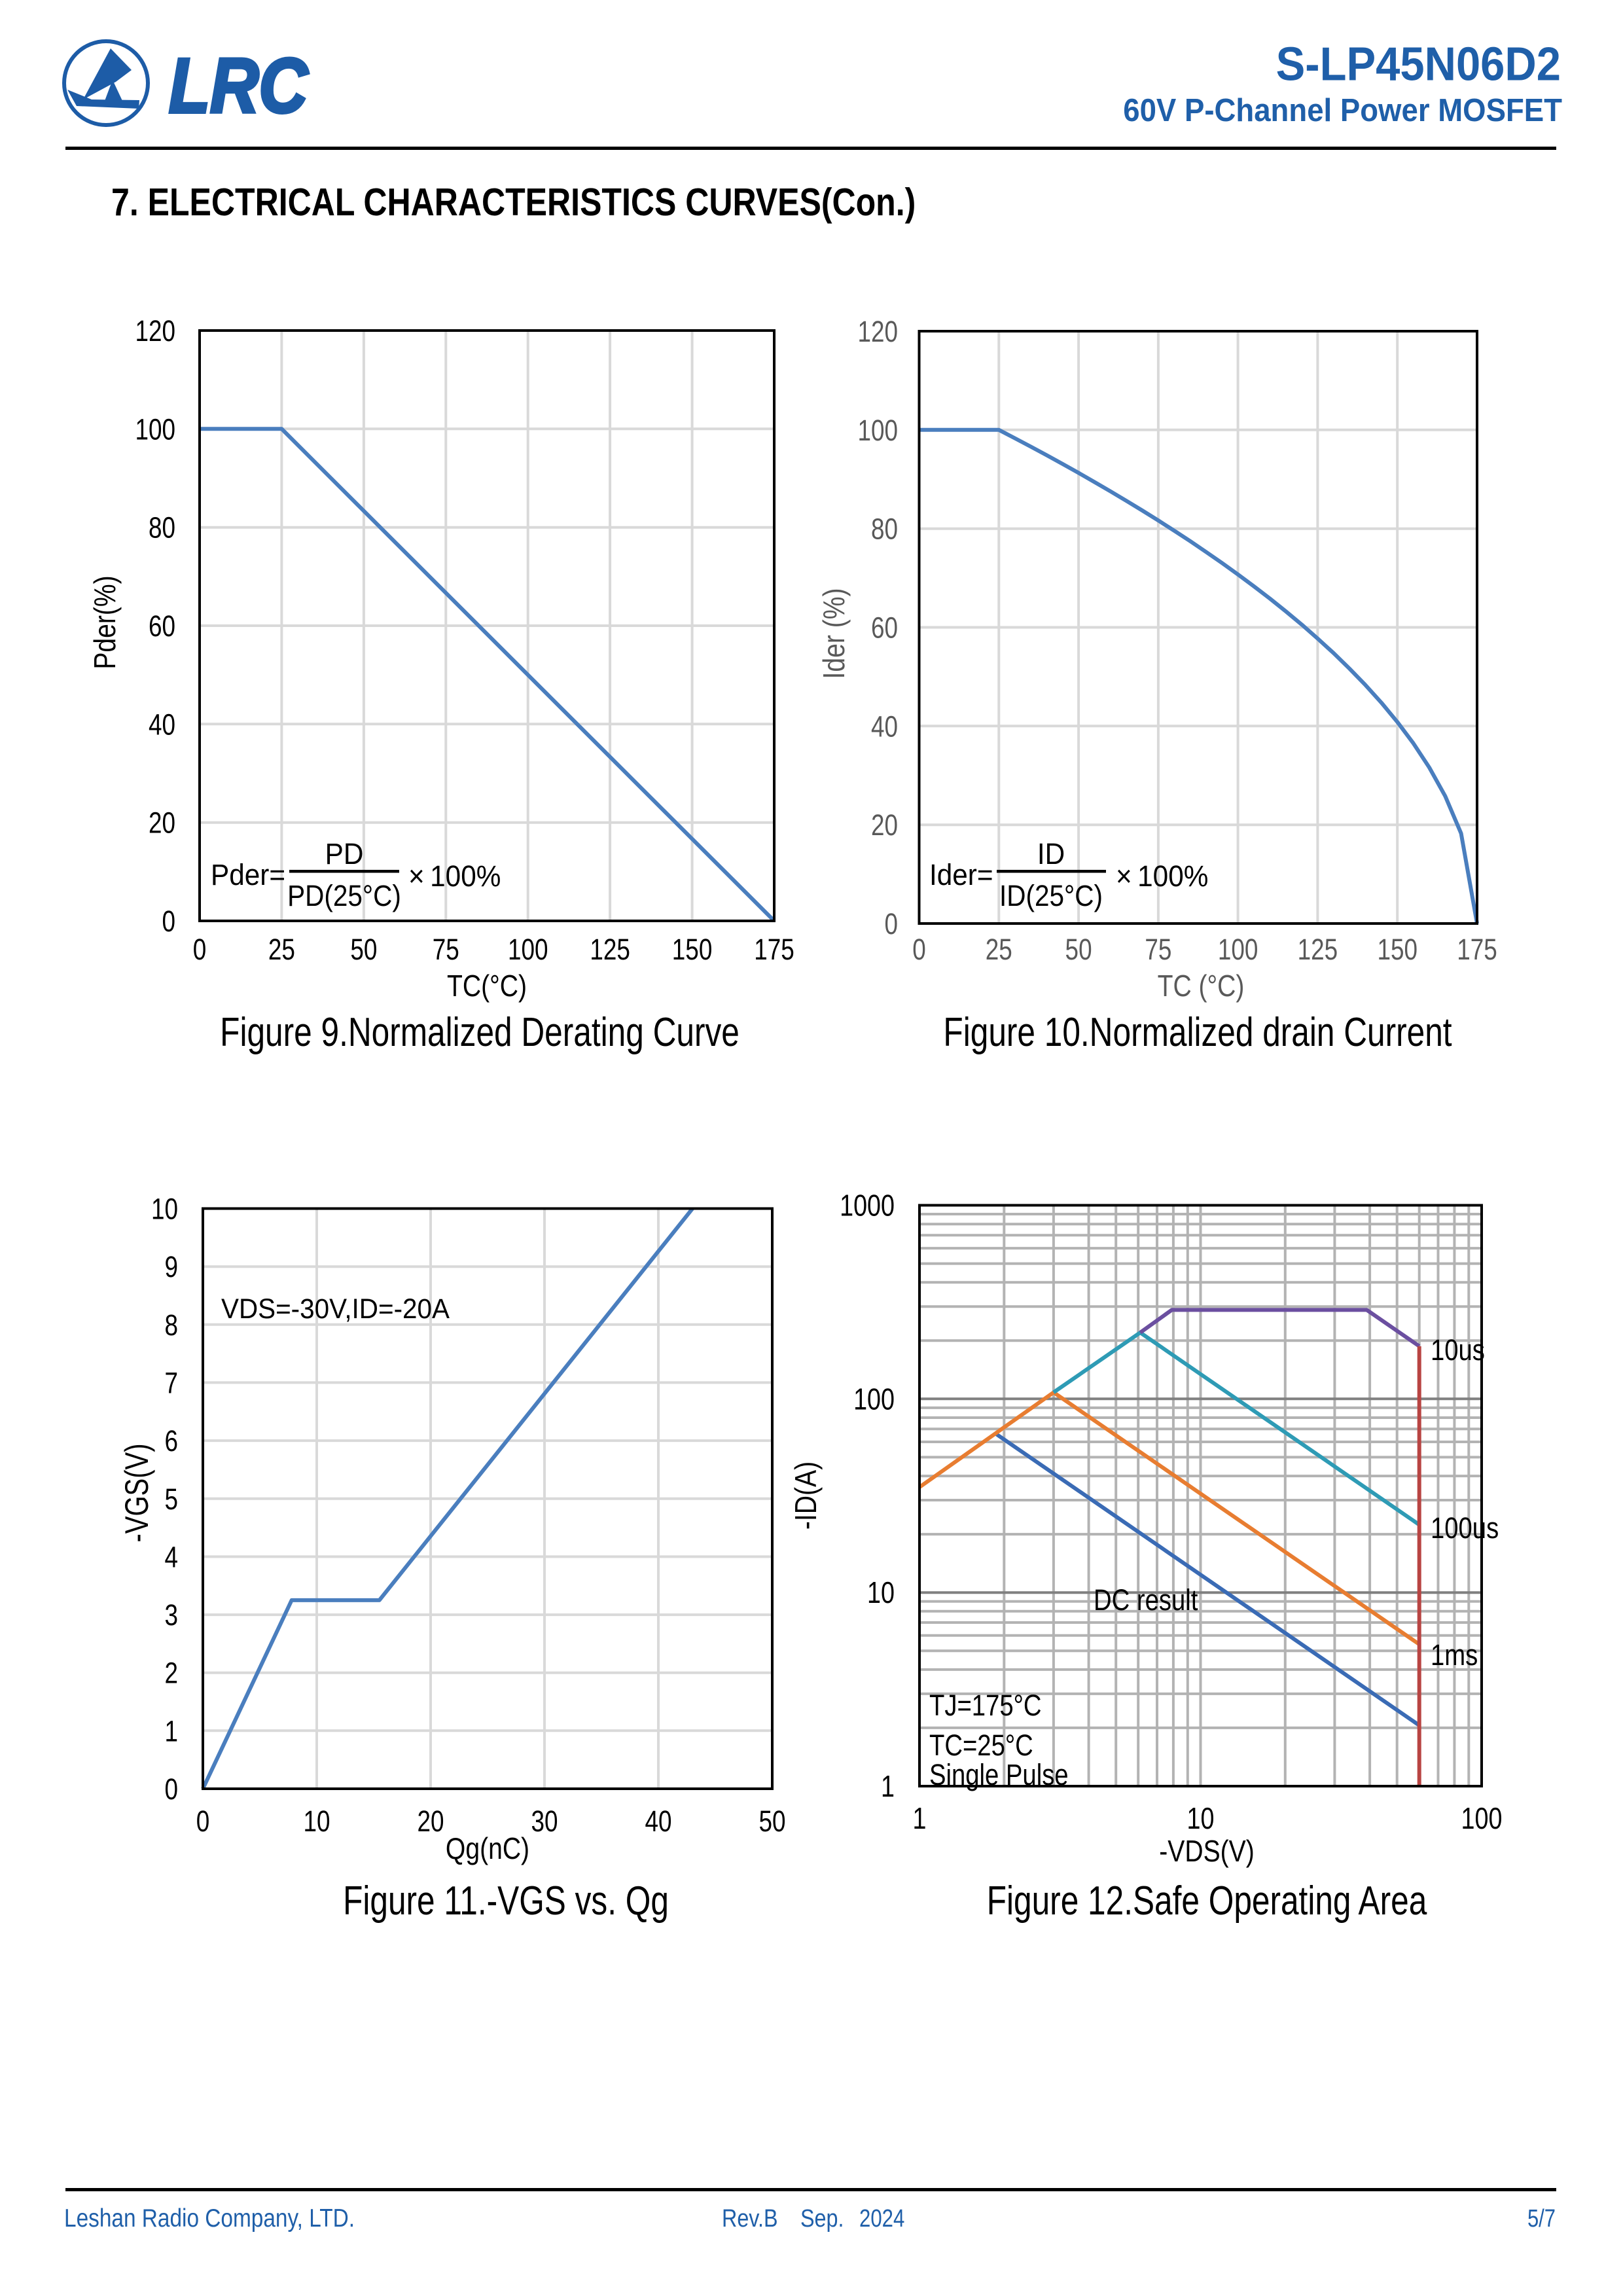 Image resolution: width=1623 pixels, height=2296 pixels. What do you see at coordinates (806, 1496) in the screenshot?
I see `svg-text: -ID(A)` at bounding box center [806, 1496].